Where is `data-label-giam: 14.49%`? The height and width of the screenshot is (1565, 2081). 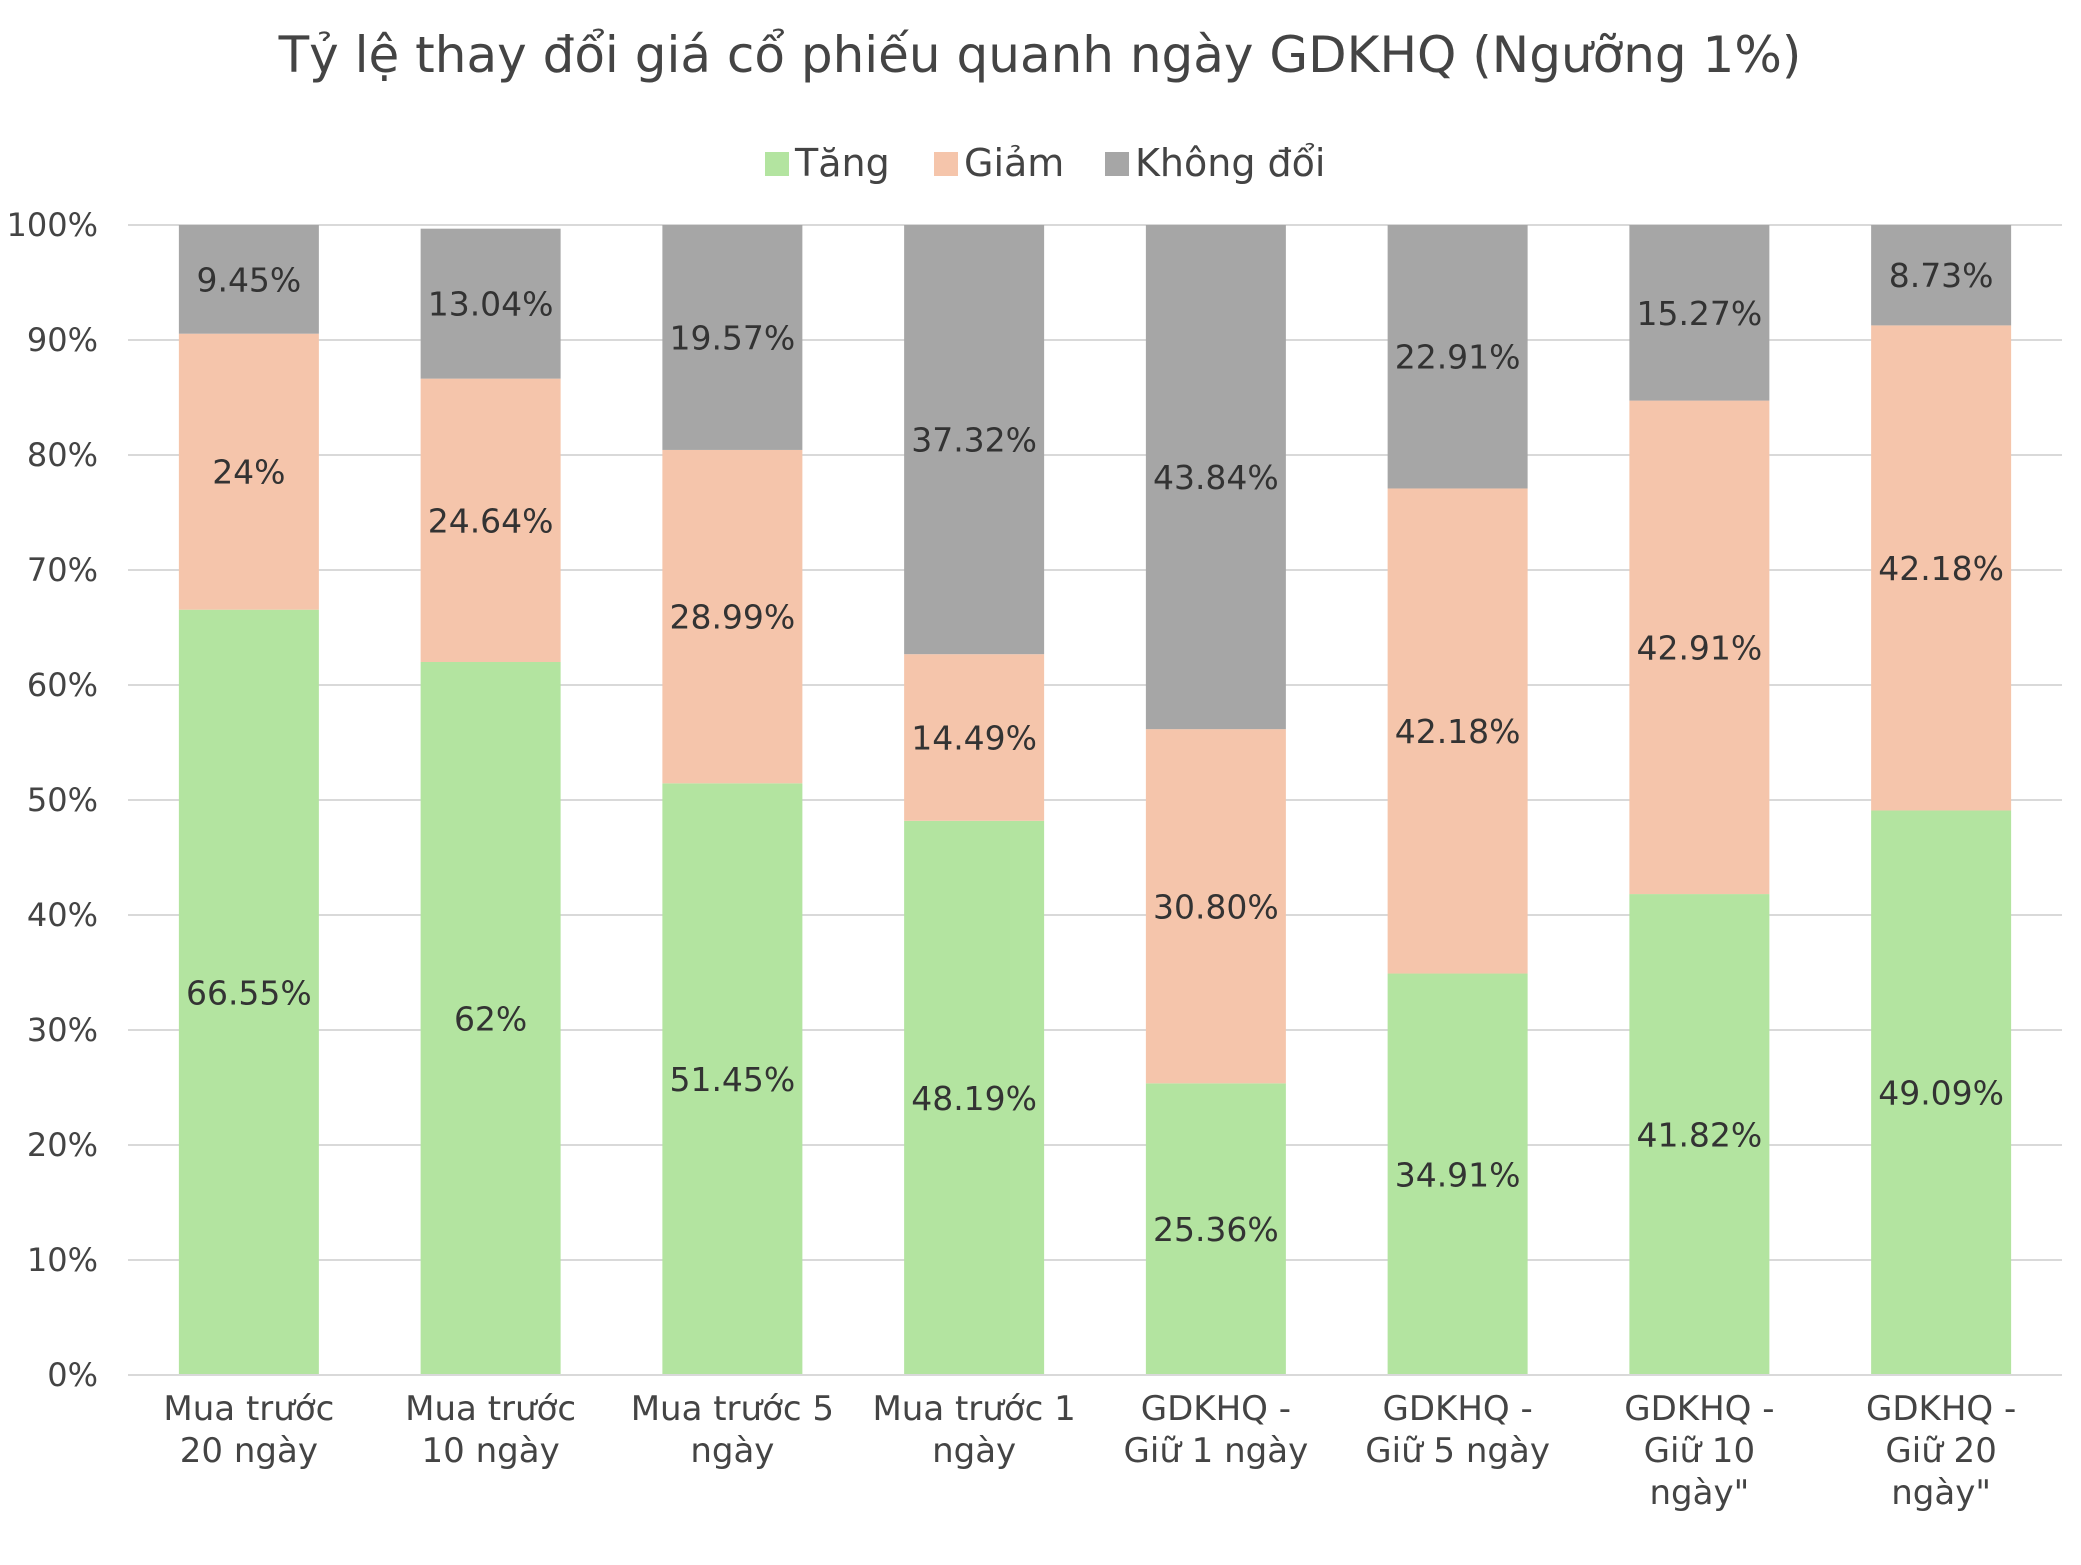 data-label-giam: 14.49% is located at coordinates (974, 737).